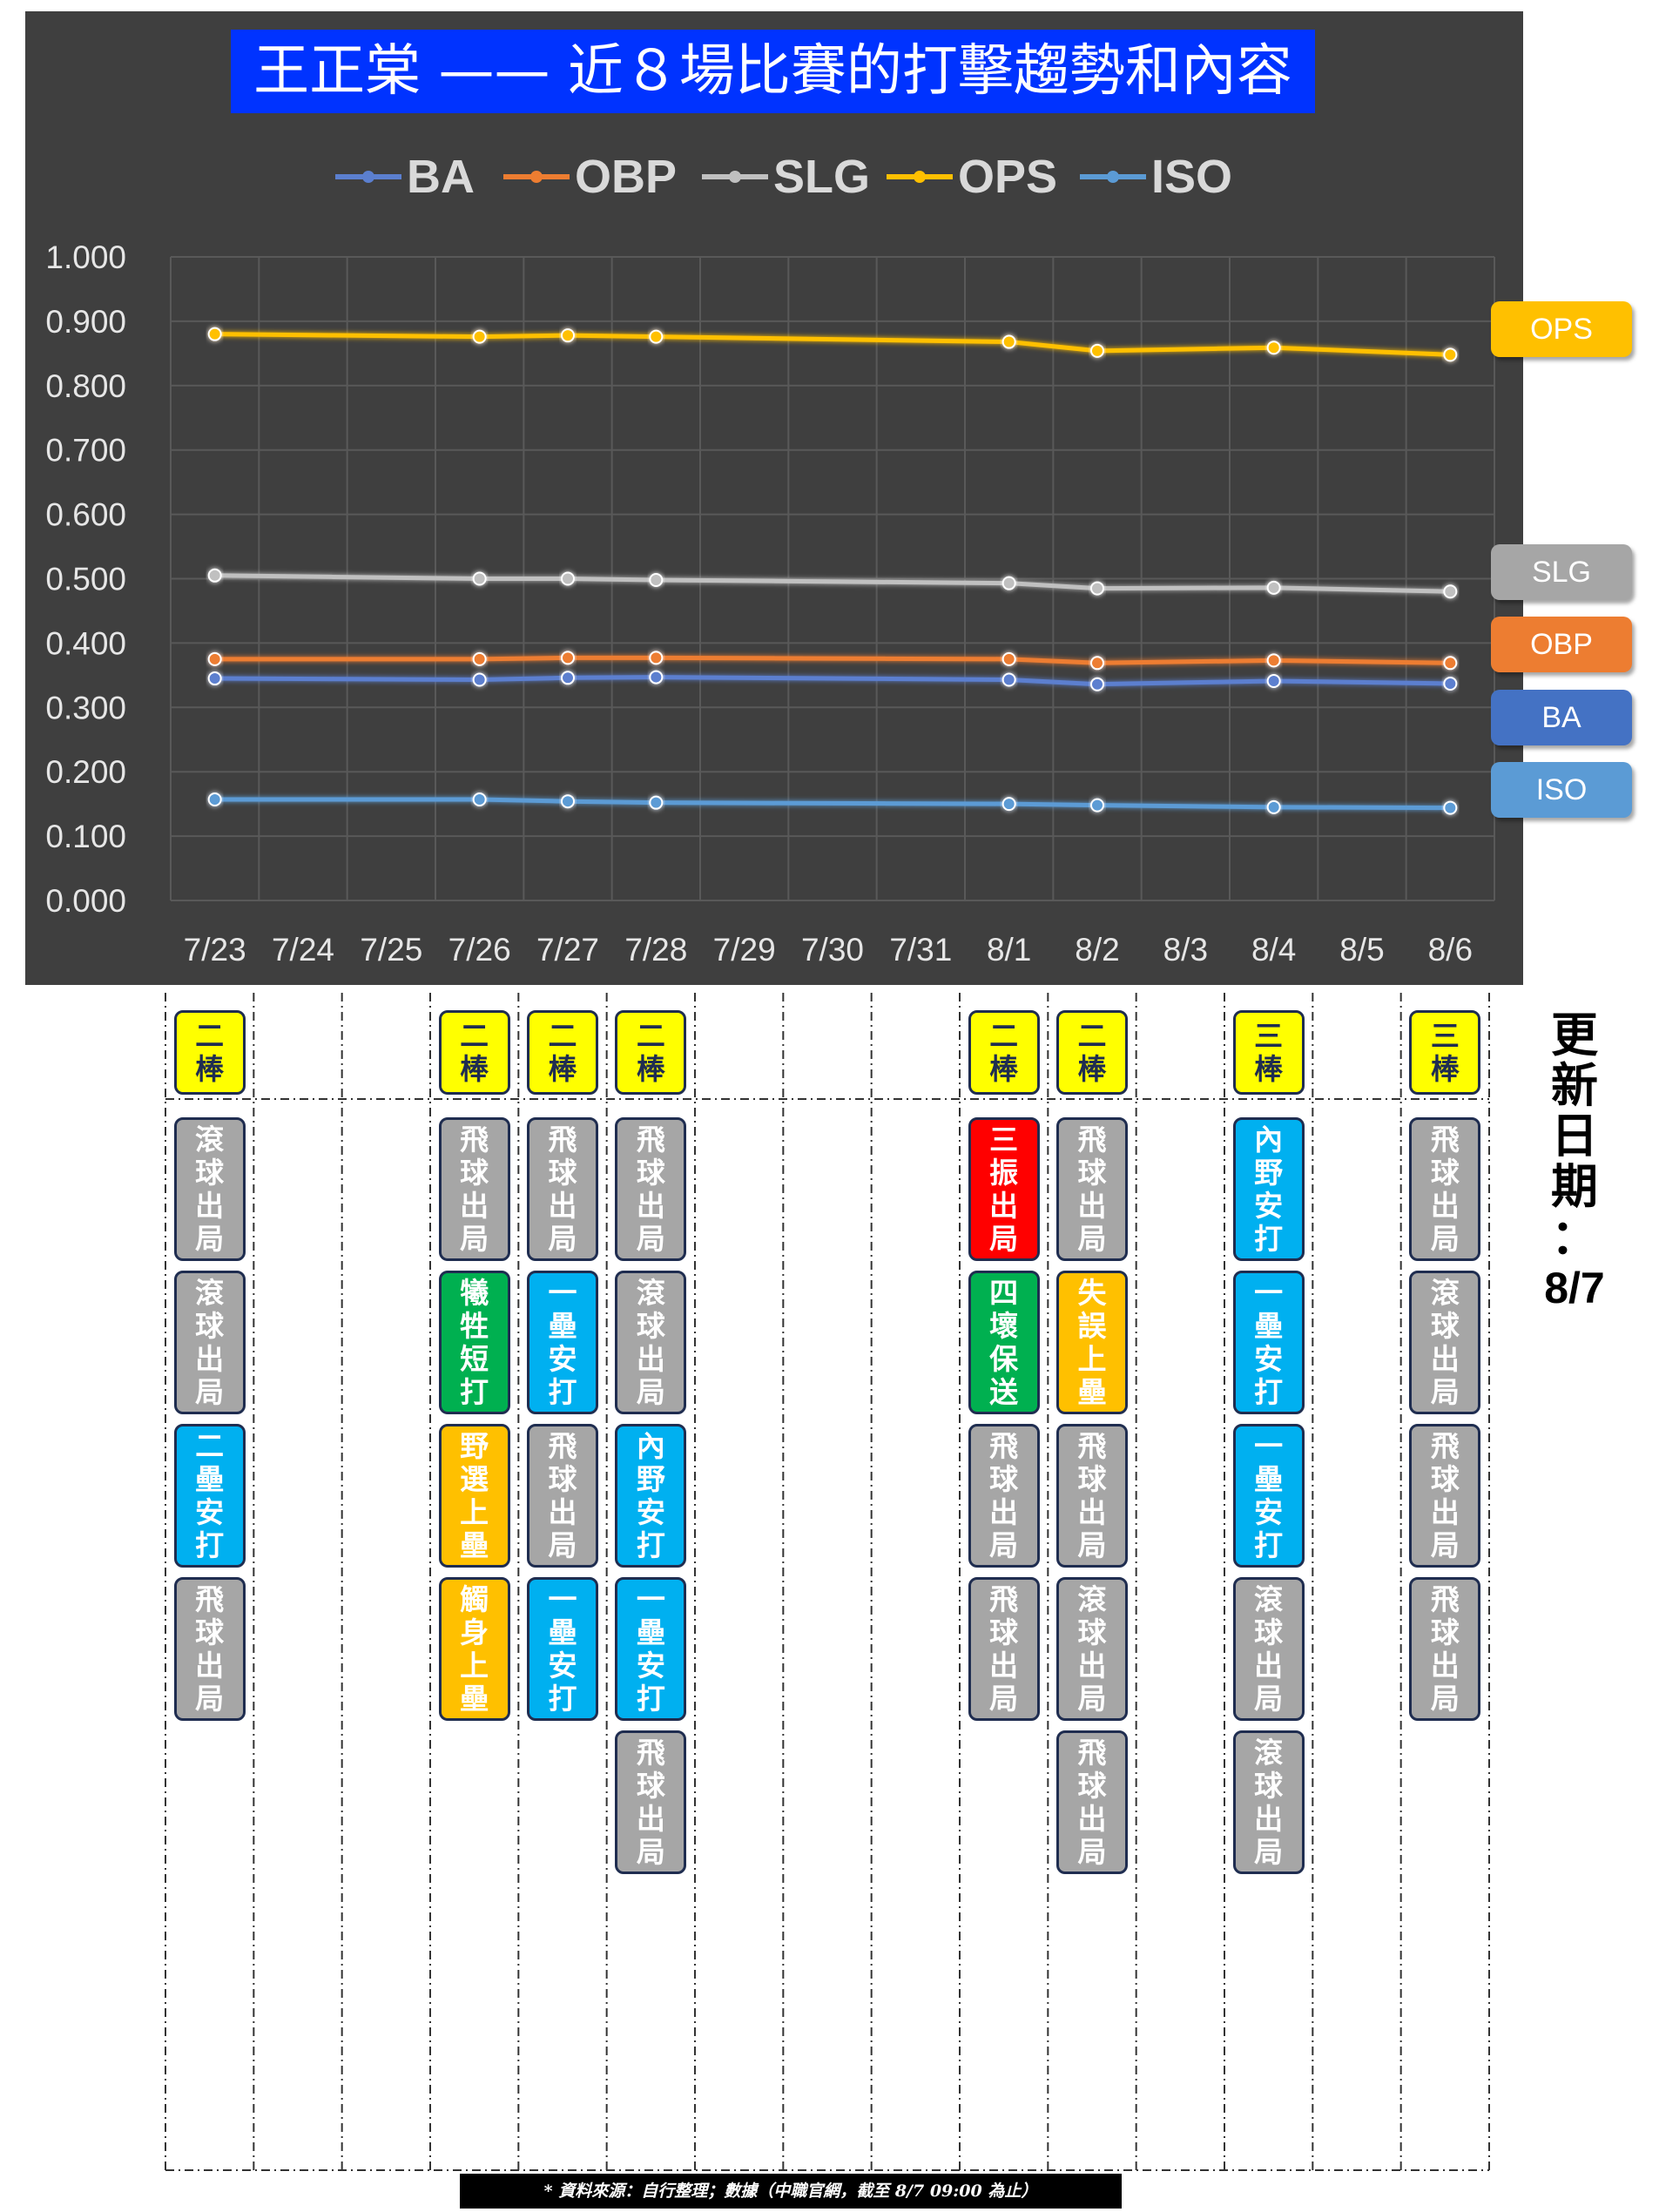 Image resolution: width=1659 pixels, height=2212 pixels. What do you see at coordinates (1562, 644) in the screenshot?
I see `side-badge-obp: OBP` at bounding box center [1562, 644].